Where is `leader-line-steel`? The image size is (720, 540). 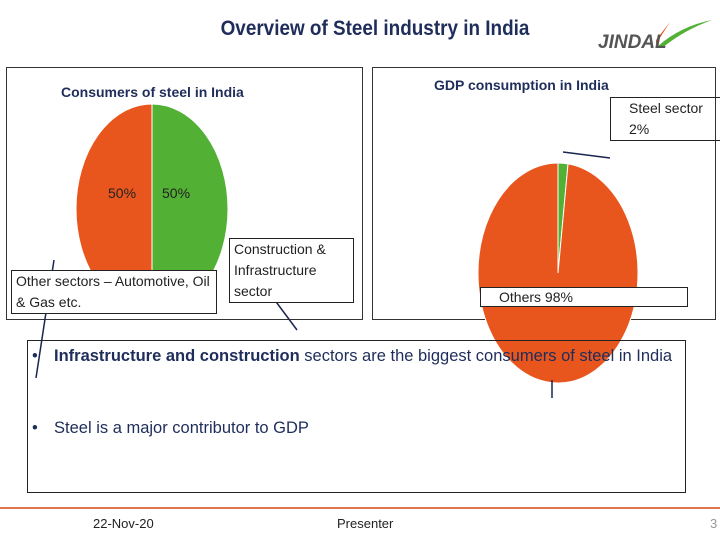
leader-line-steel is located at coordinates (586, 155).